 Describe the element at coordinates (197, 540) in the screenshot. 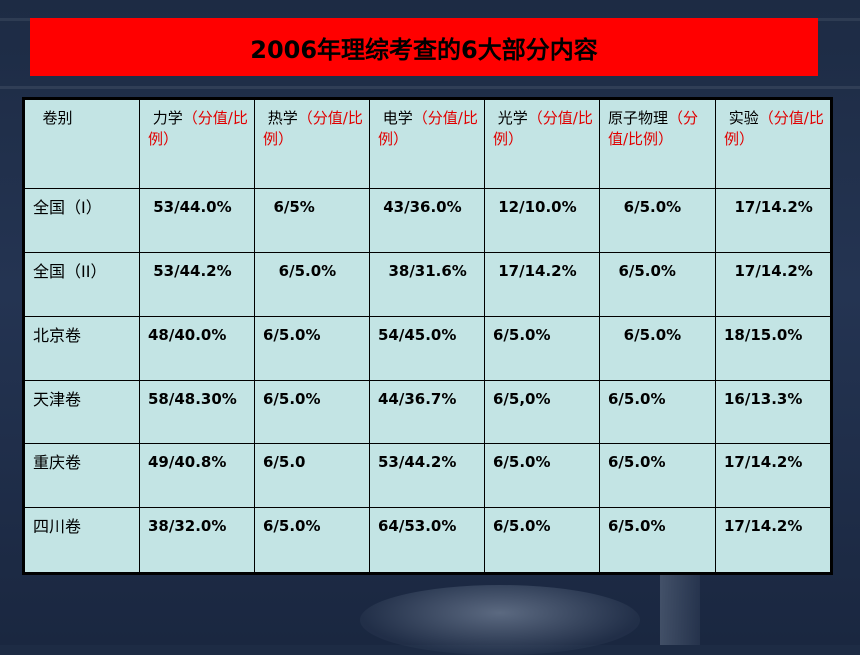

I see `table-cell: 38/32.0%` at that location.